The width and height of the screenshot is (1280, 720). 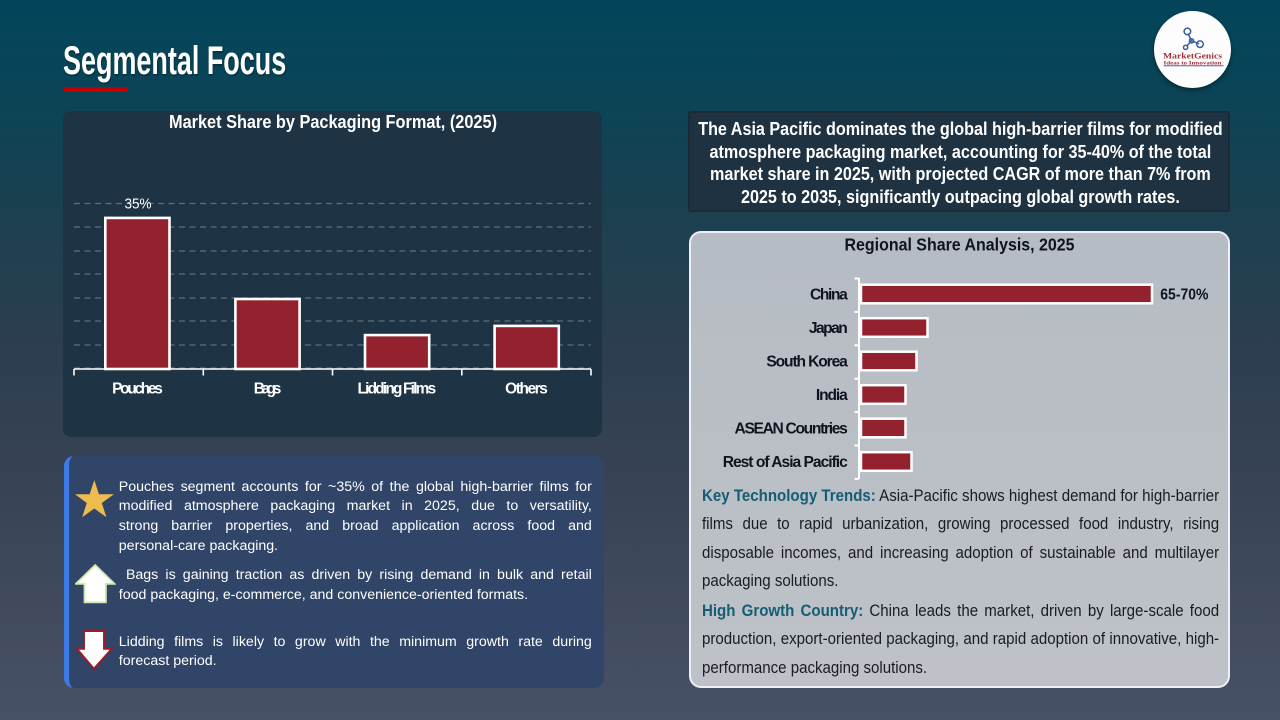 I want to click on svg-text: Regional Share Analysis, 2025, so click(x=960, y=244).